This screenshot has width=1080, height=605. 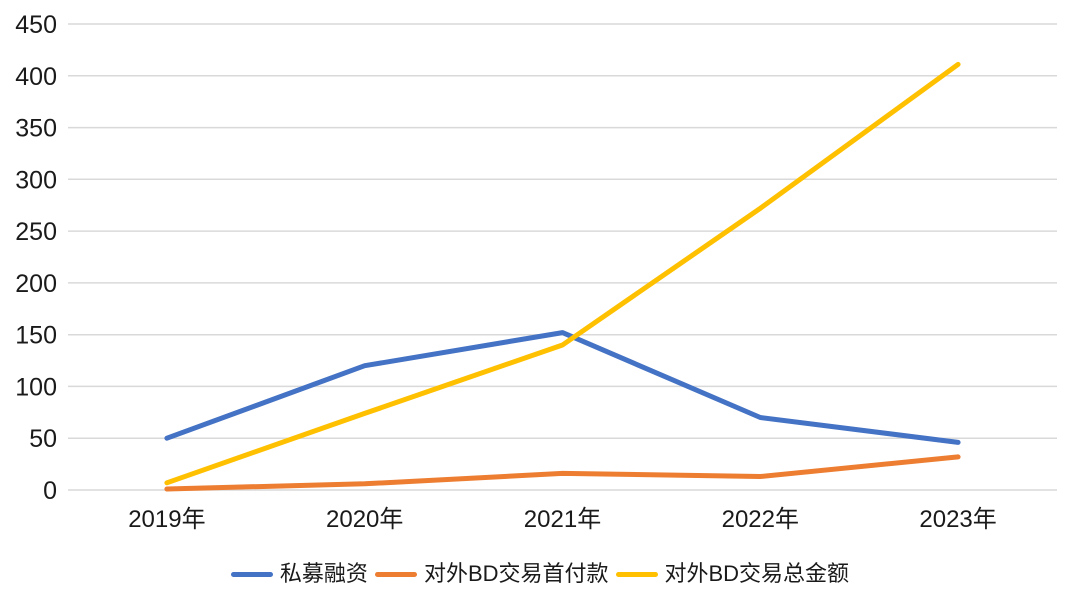 What do you see at coordinates (516, 573) in the screenshot?
I see `legend-label: 对外BD交易首付款` at bounding box center [516, 573].